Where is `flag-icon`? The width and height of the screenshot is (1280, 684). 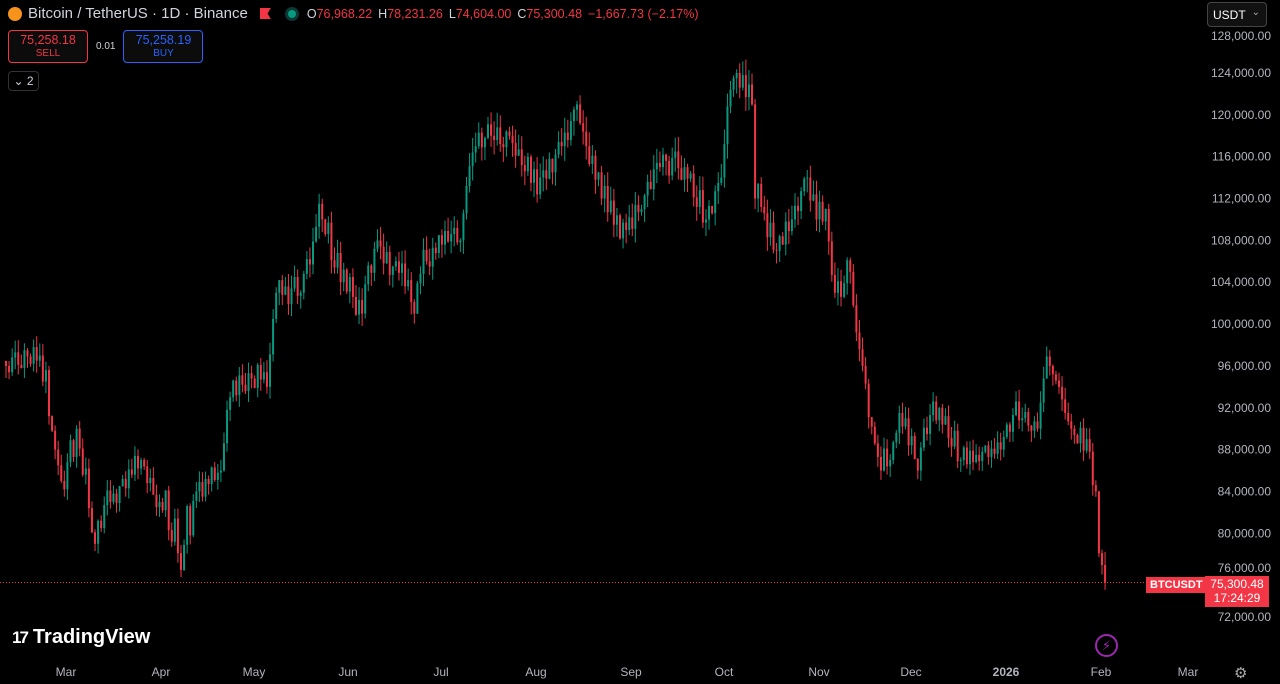 flag-icon is located at coordinates (265, 13).